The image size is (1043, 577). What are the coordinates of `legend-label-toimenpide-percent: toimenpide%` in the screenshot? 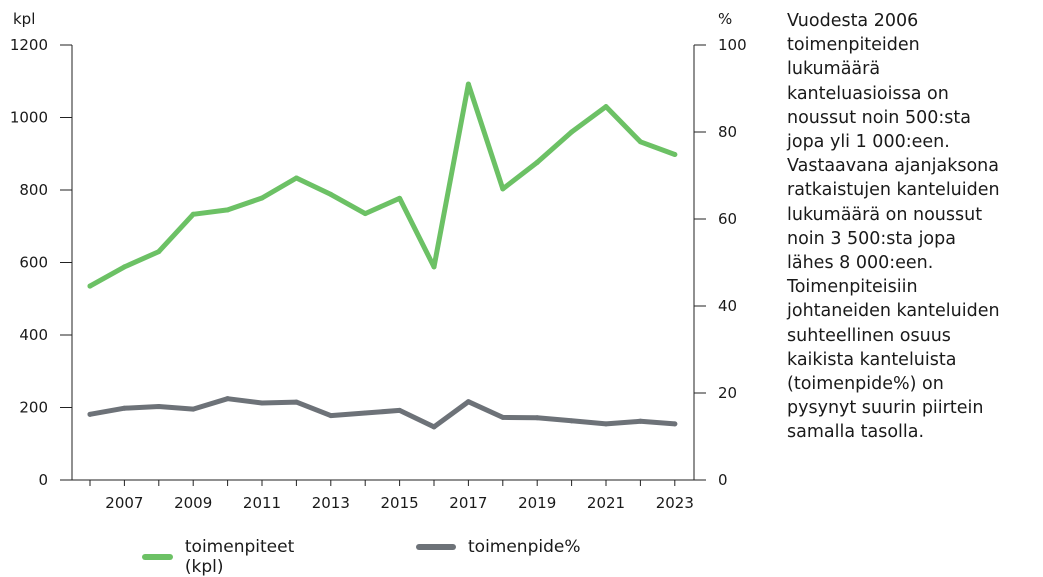 It's located at (524, 547).